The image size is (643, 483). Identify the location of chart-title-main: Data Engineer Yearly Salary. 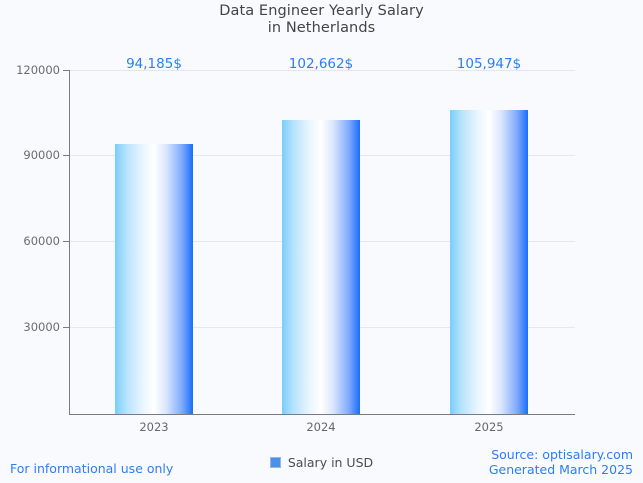
(321, 11).